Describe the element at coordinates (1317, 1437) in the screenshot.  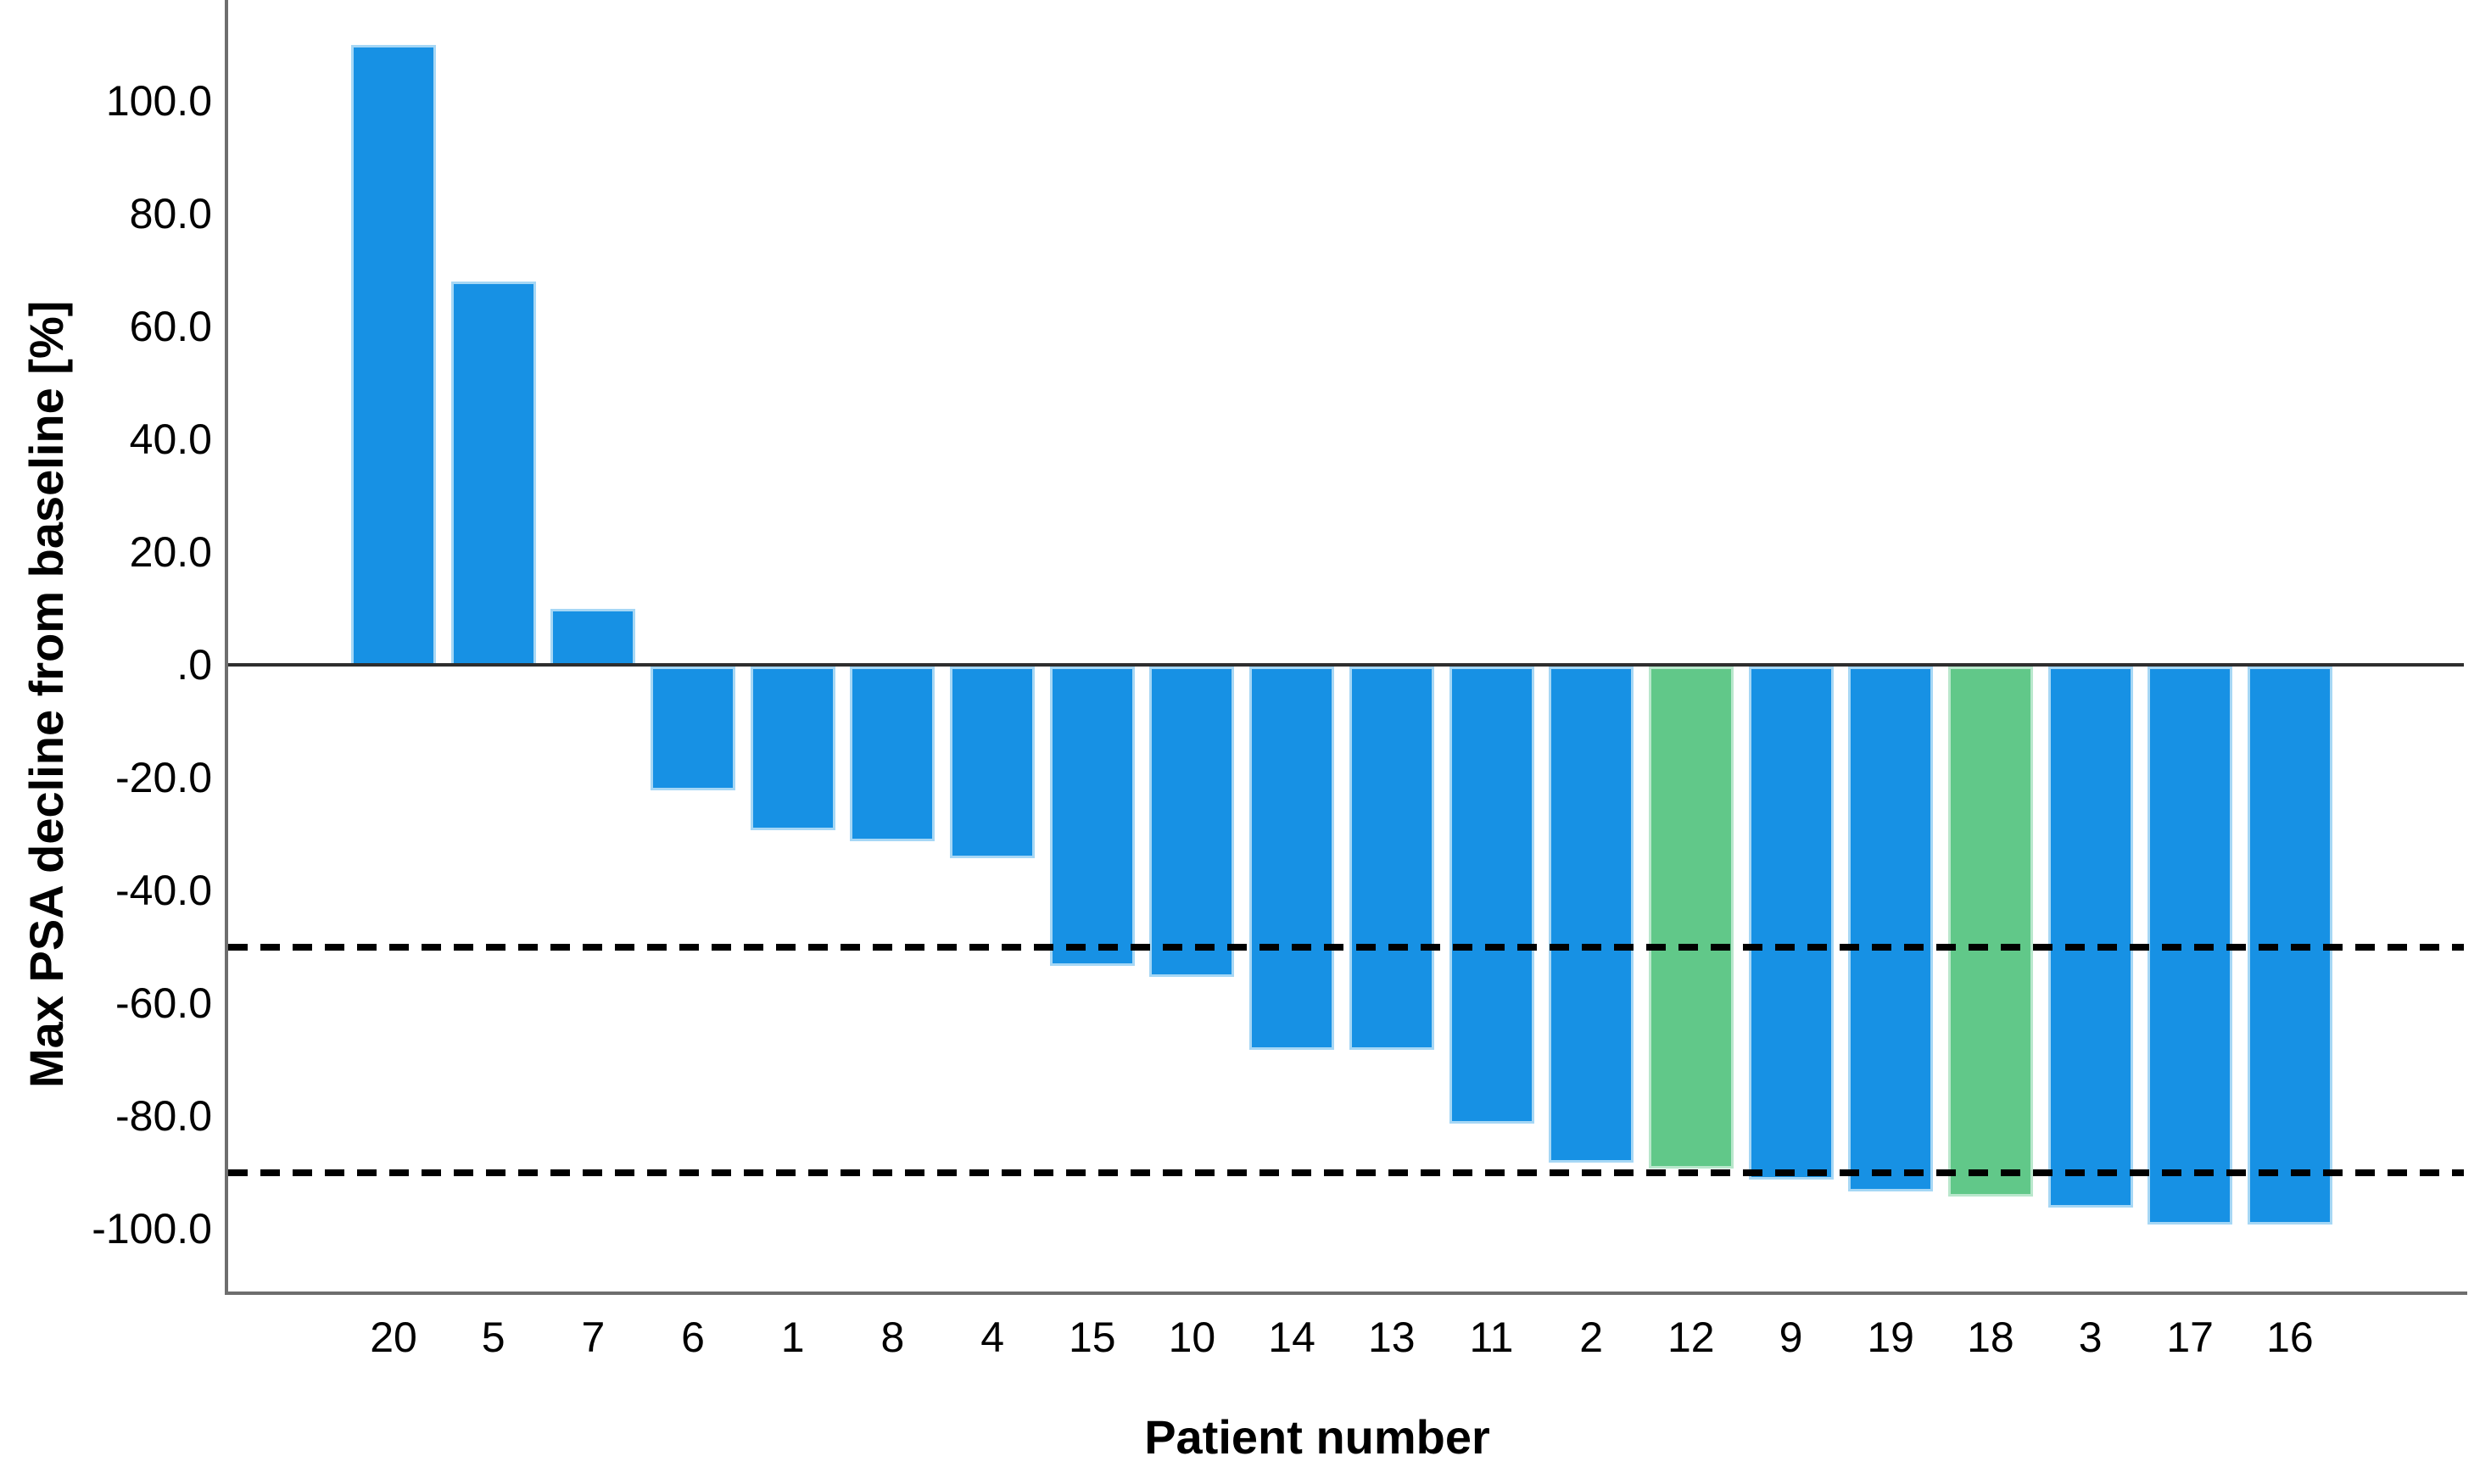
I see `x-axis-title: Patient number` at that location.